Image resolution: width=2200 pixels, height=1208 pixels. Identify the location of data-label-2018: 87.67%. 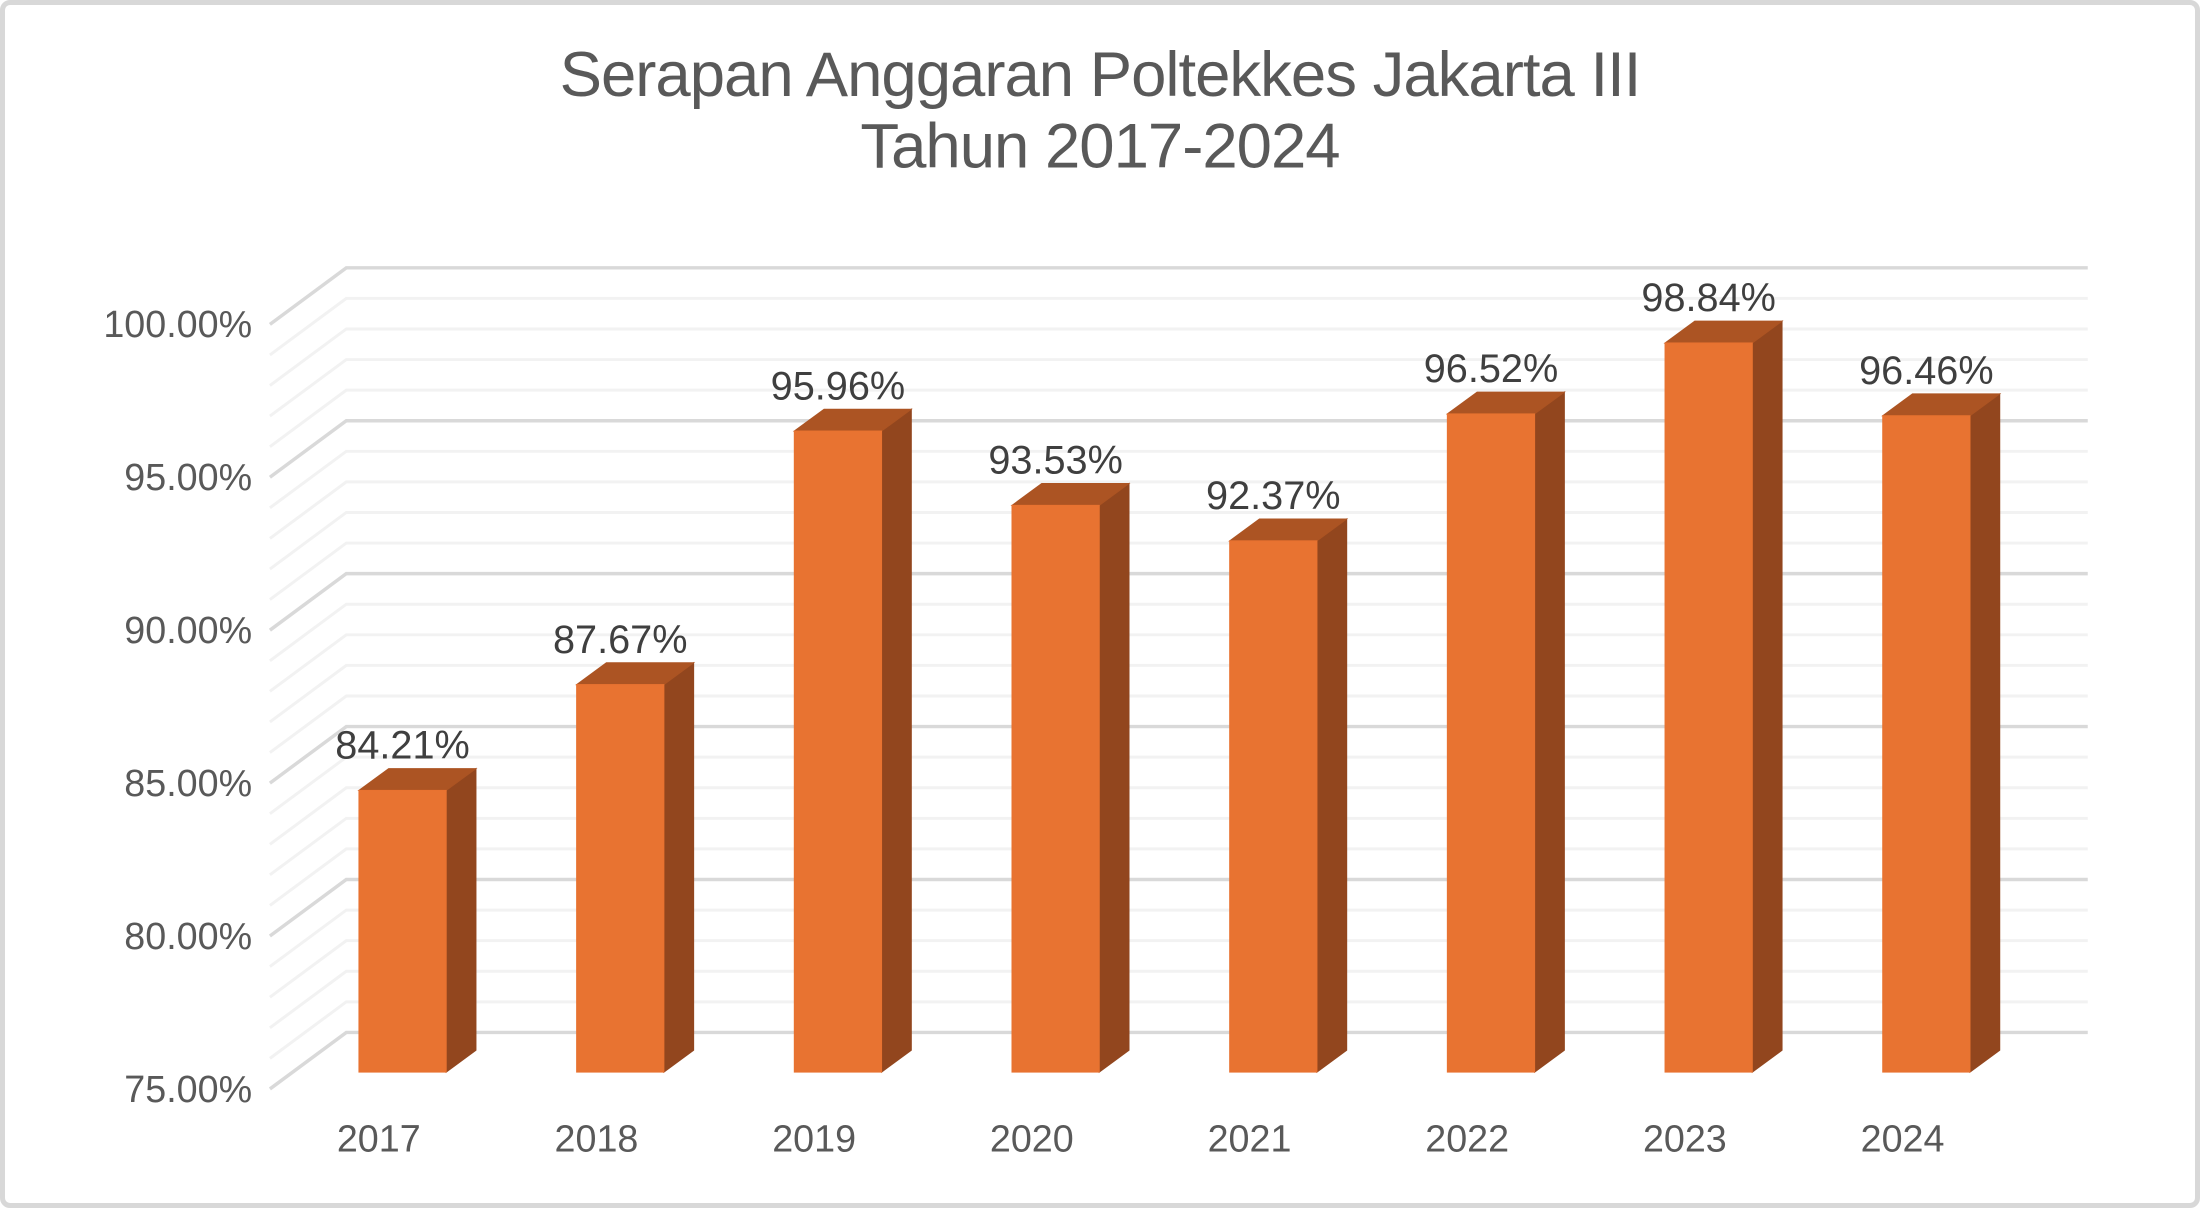
(620, 640).